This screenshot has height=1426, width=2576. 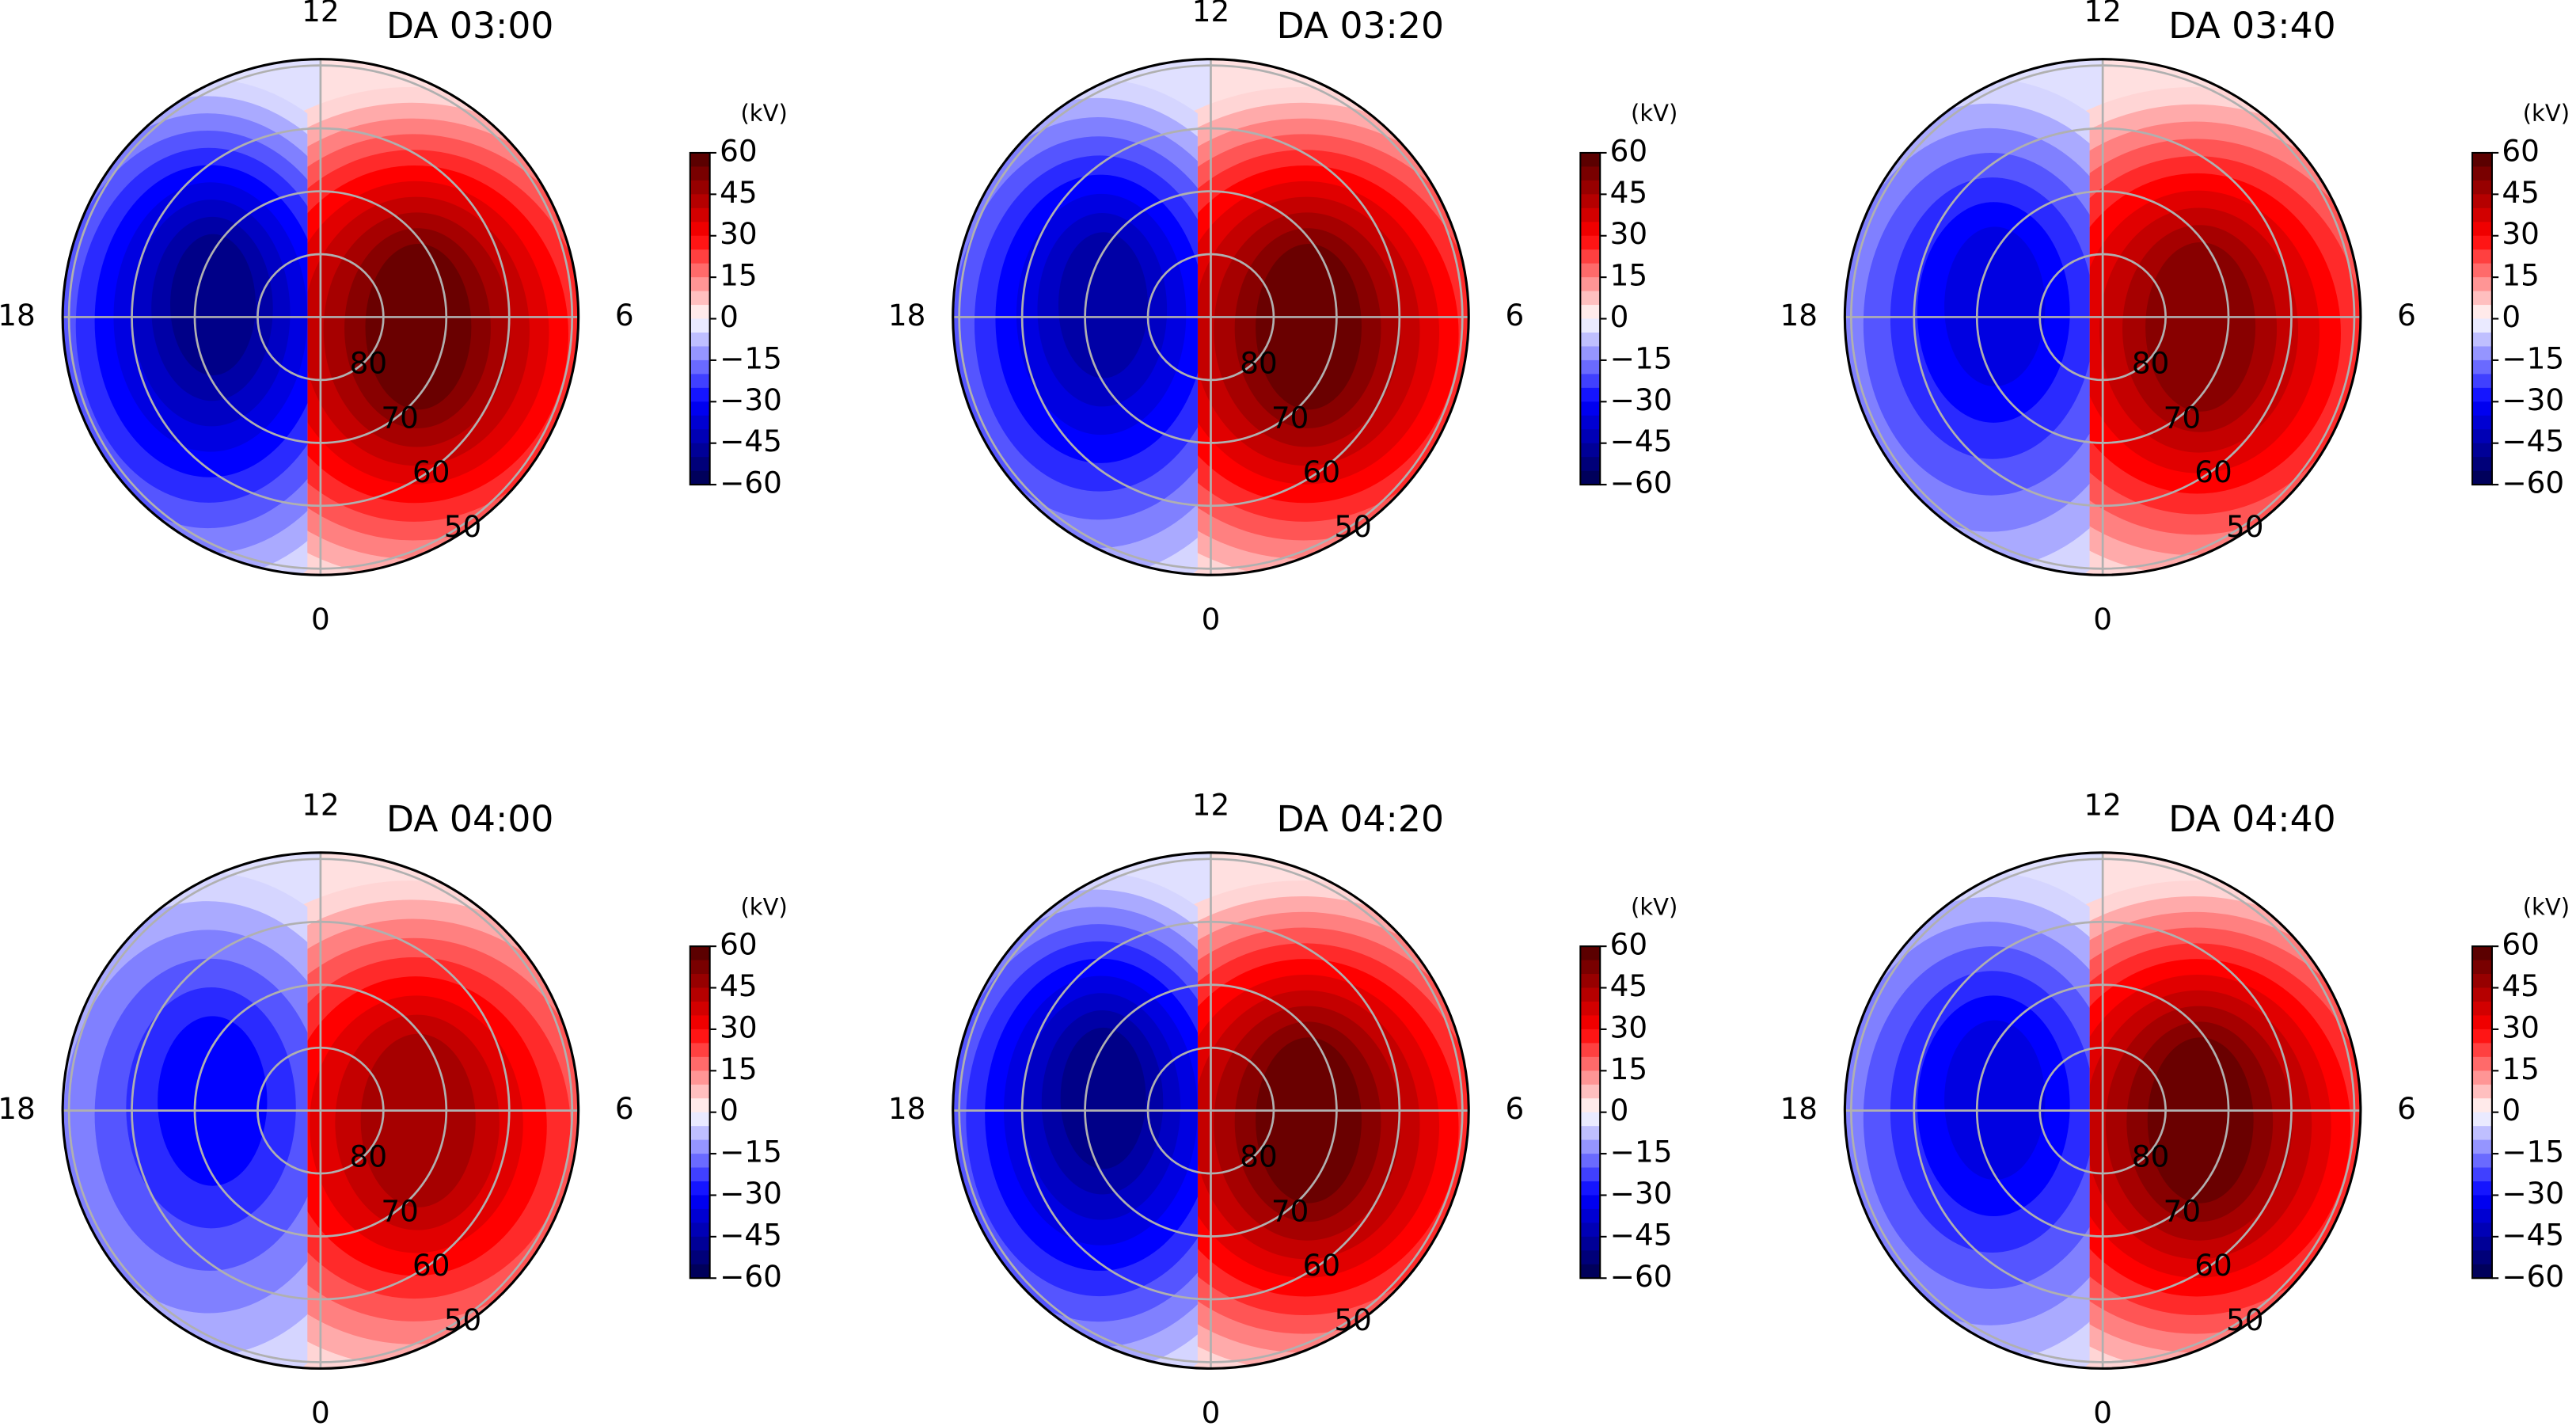 What do you see at coordinates (763, 906) in the screenshot?
I see `colorbar-label: (kV)` at bounding box center [763, 906].